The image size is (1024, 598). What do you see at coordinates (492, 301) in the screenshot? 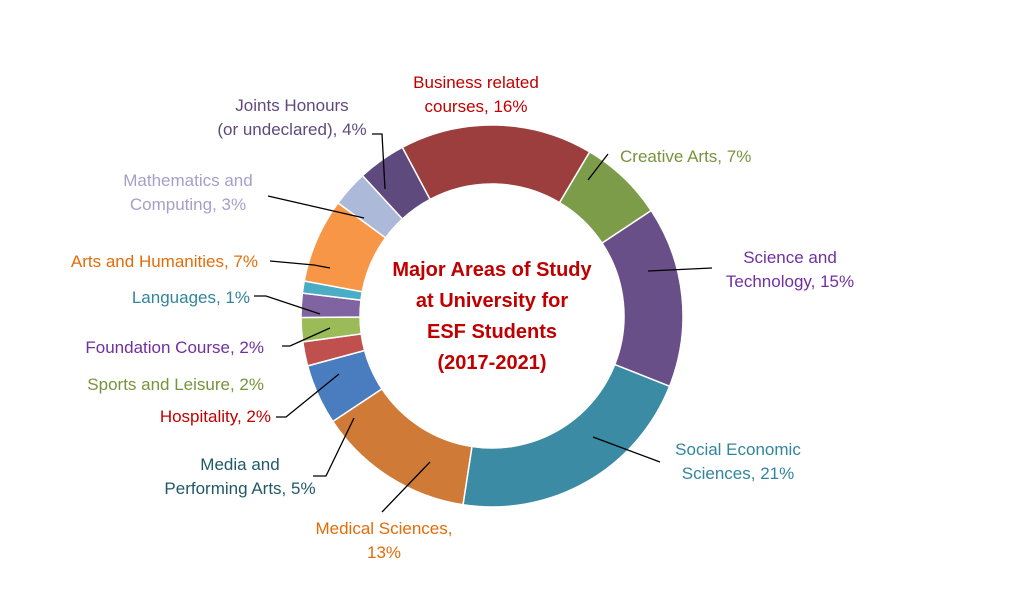
I see `chart-title-line: at University for` at bounding box center [492, 301].